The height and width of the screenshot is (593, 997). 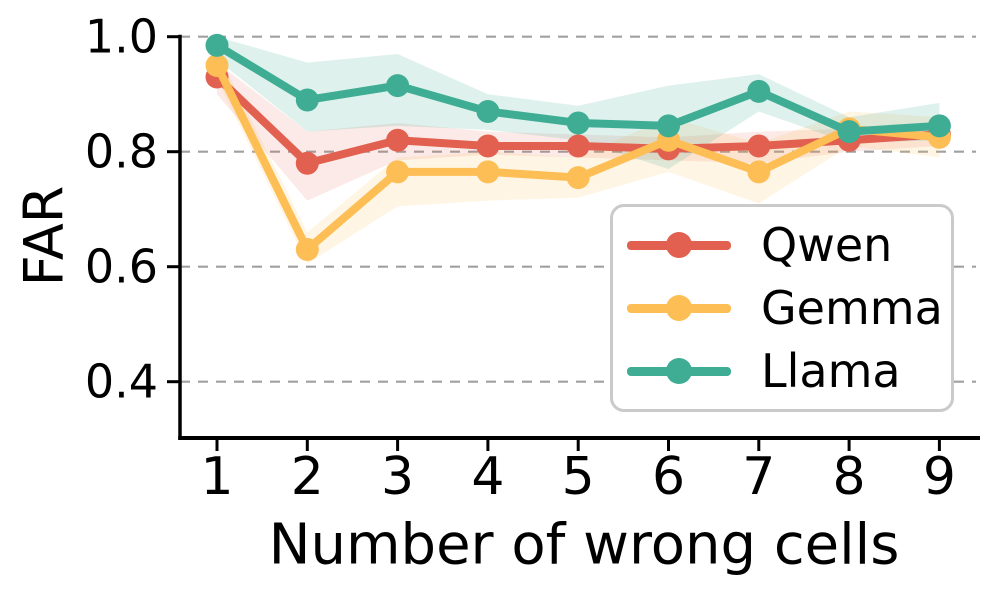 What do you see at coordinates (668, 477) in the screenshot?
I see `x-tick-label: 6` at bounding box center [668, 477].